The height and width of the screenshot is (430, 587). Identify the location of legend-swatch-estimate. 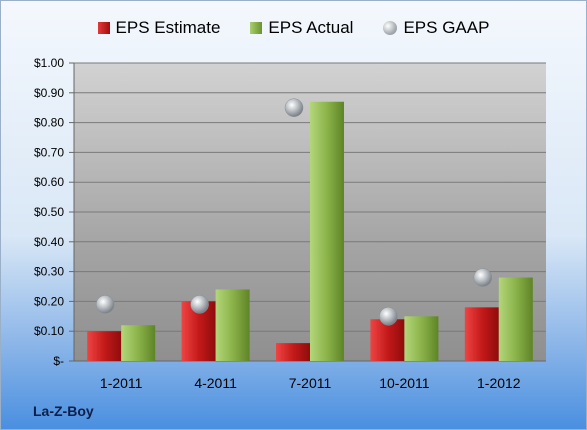
(103, 28).